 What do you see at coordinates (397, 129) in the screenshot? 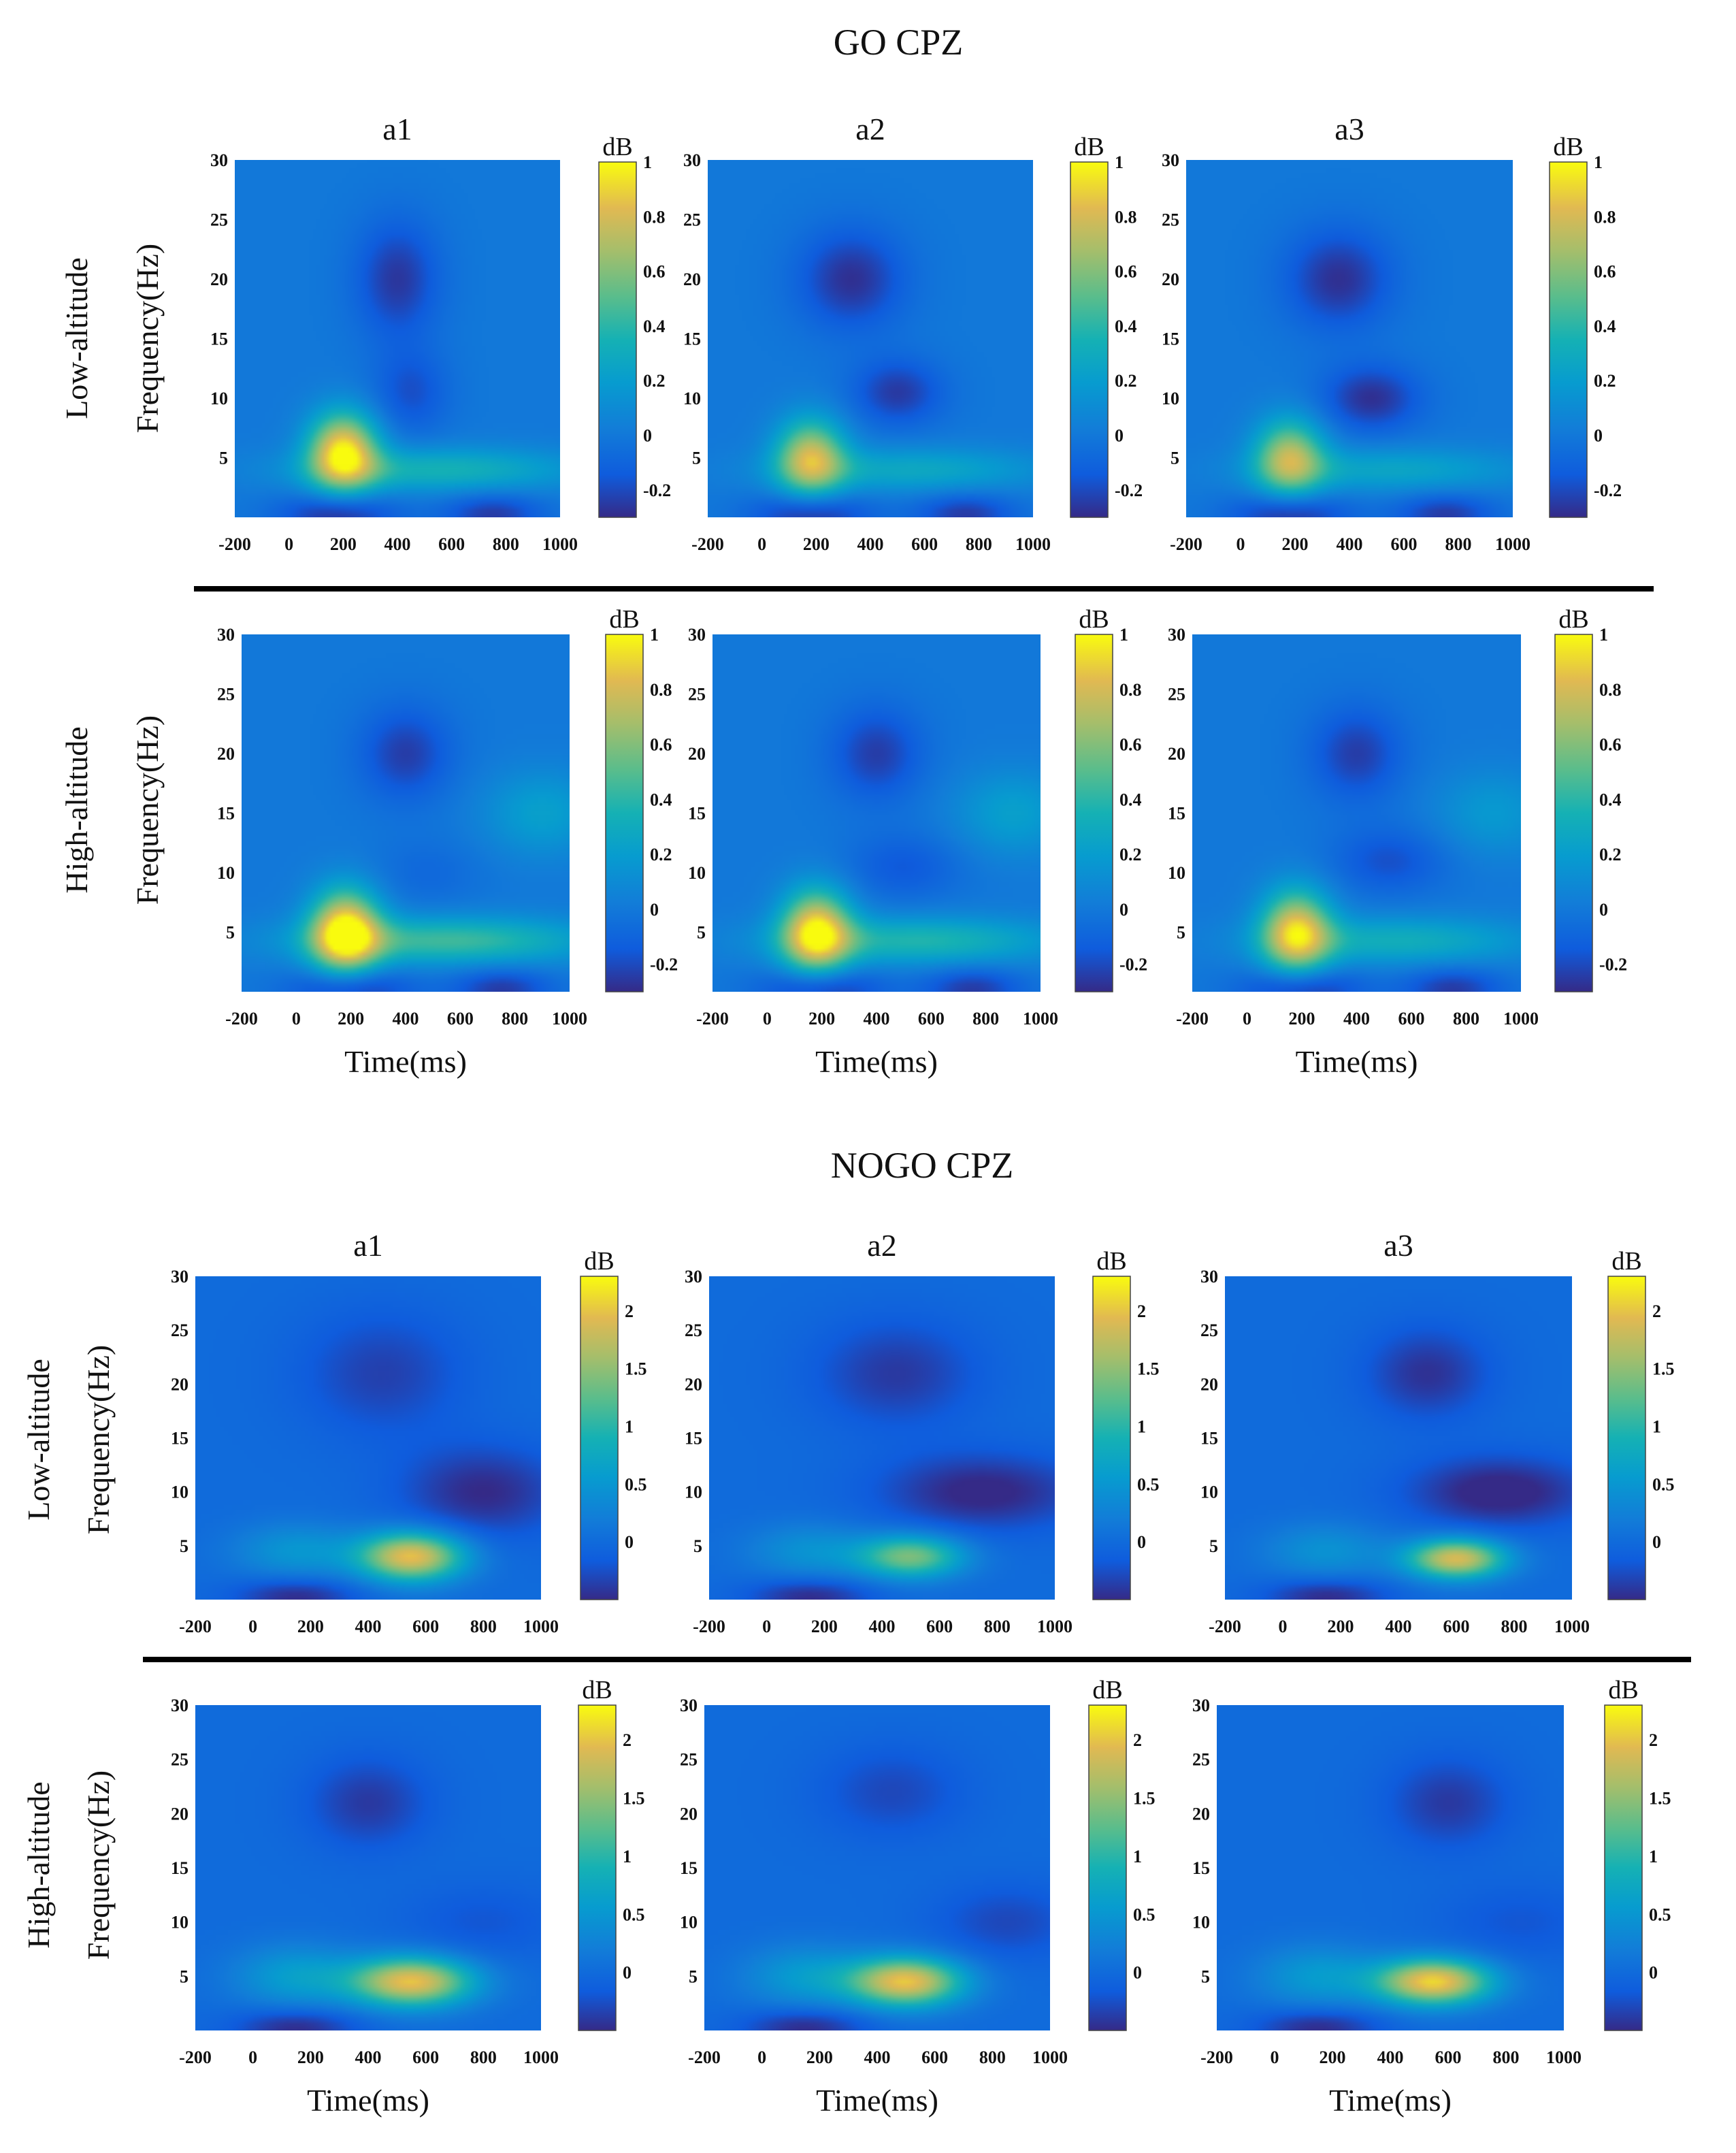
I see `panel-title: a1` at bounding box center [397, 129].